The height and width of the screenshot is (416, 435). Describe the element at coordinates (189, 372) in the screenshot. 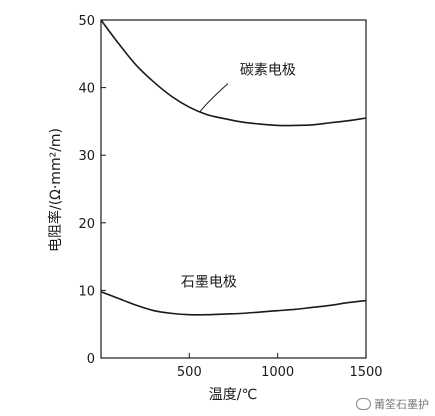

I see `x-tick-label: 500` at that location.